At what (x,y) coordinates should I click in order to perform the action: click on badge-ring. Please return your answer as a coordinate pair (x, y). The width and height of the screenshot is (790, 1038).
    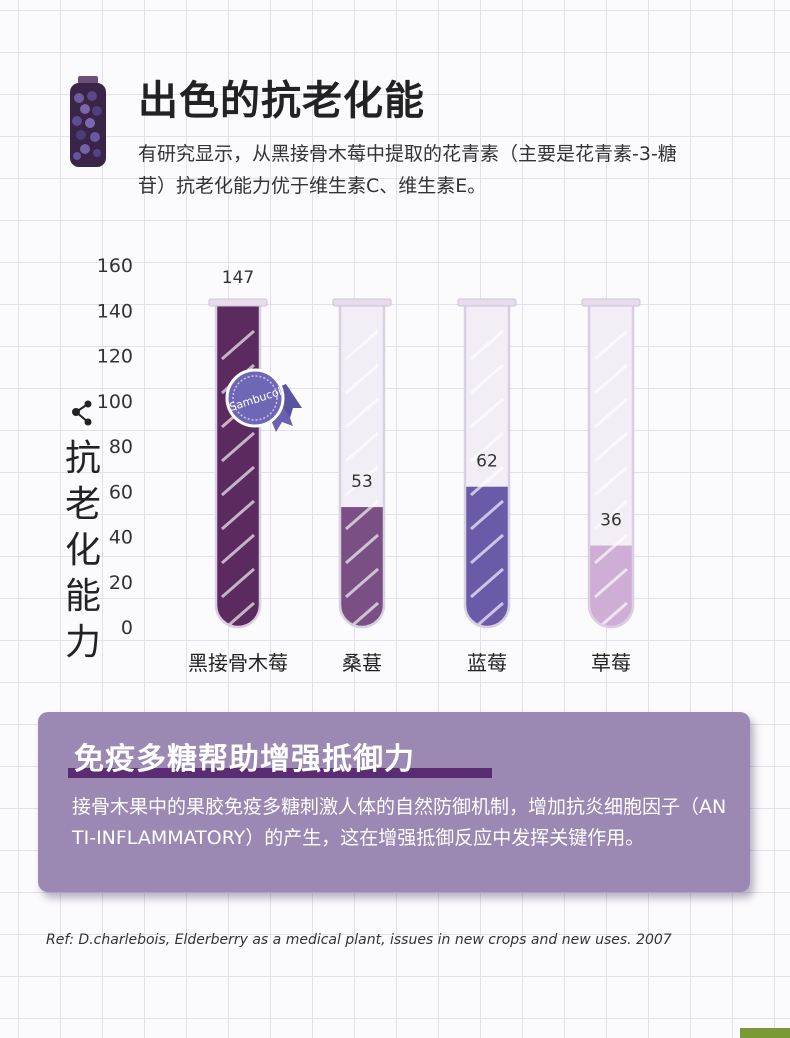
    Looking at the image, I should click on (255, 398).